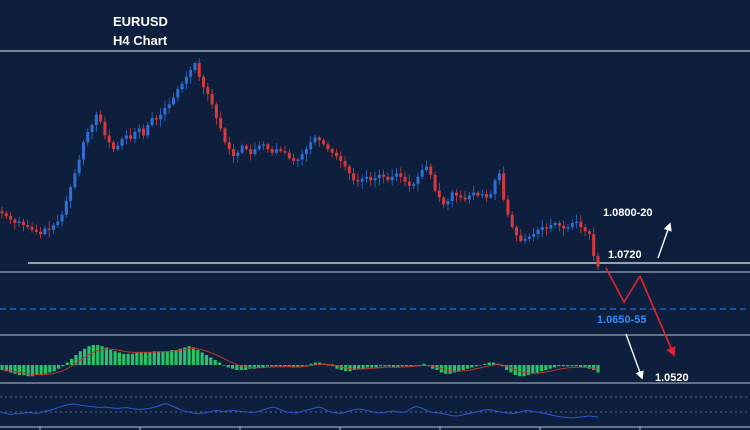  What do you see at coordinates (140, 40) in the screenshot?
I see `chart-subtitle: H4 Chart` at bounding box center [140, 40].